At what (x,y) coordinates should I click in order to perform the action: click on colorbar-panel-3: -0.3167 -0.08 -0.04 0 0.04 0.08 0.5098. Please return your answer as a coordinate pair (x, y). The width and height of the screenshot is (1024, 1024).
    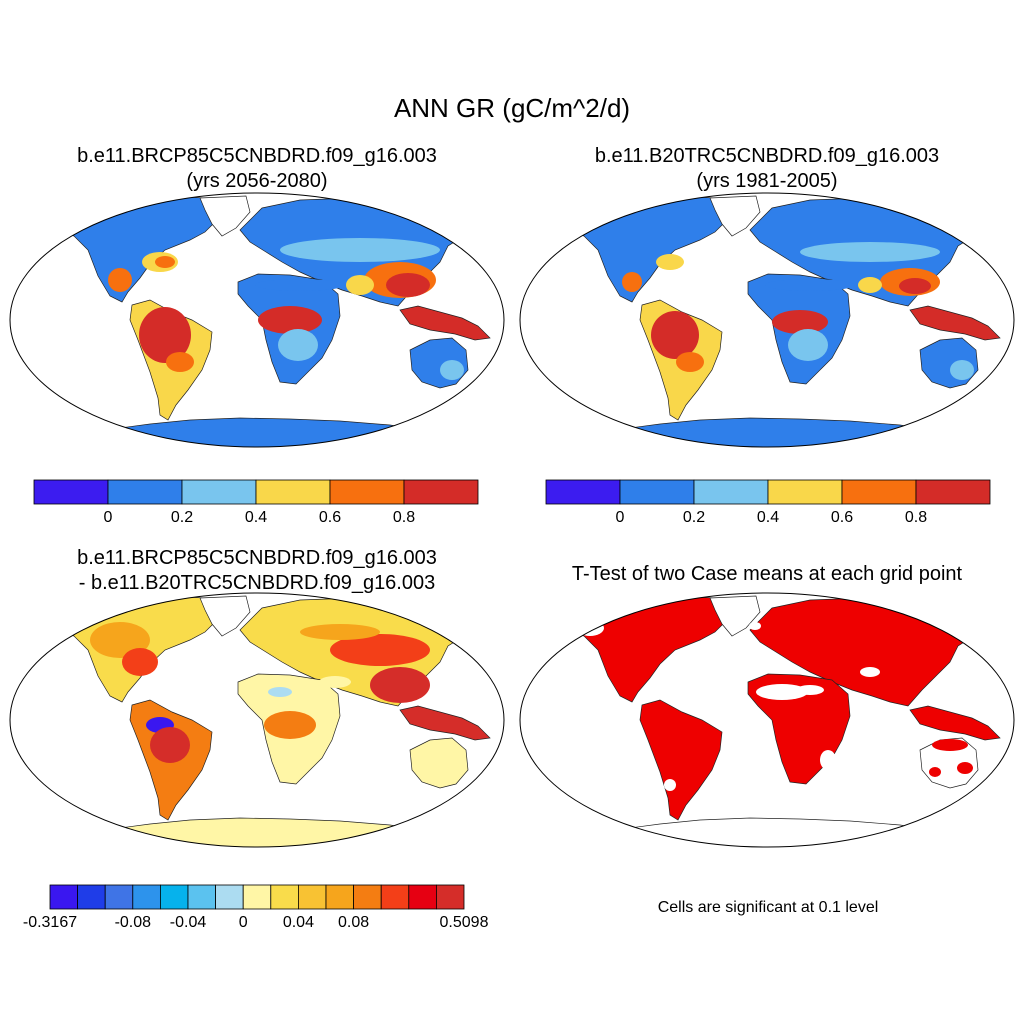
    Looking at the image, I should click on (256, 907).